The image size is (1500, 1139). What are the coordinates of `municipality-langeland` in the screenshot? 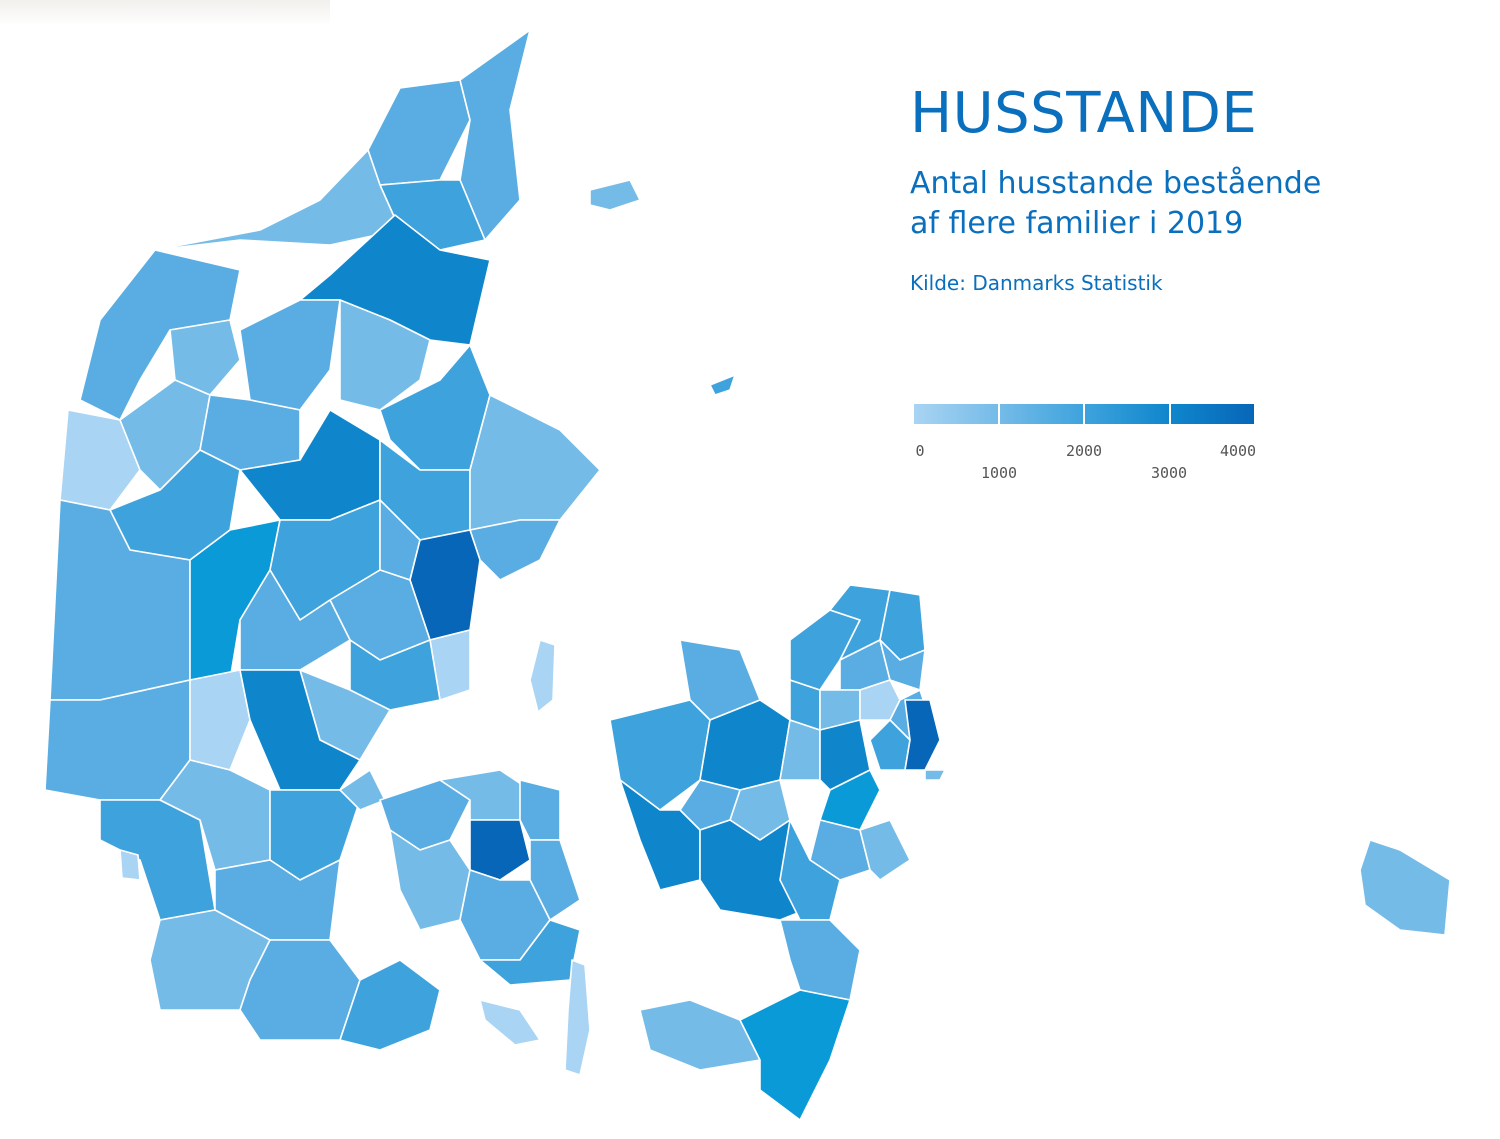 It's located at (577, 1017).